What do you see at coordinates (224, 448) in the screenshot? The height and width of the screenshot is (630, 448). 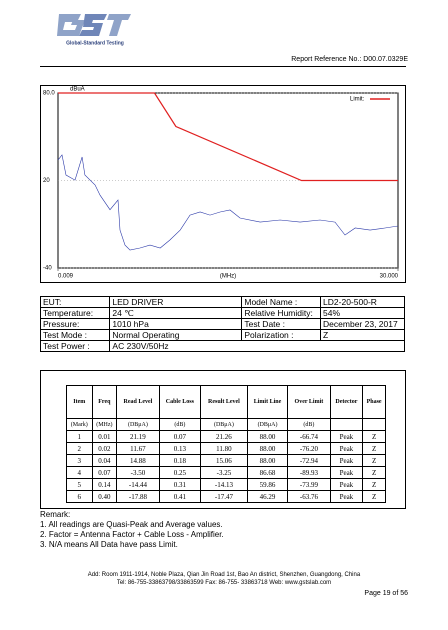 I see `result-cell: 11.80` at bounding box center [224, 448].